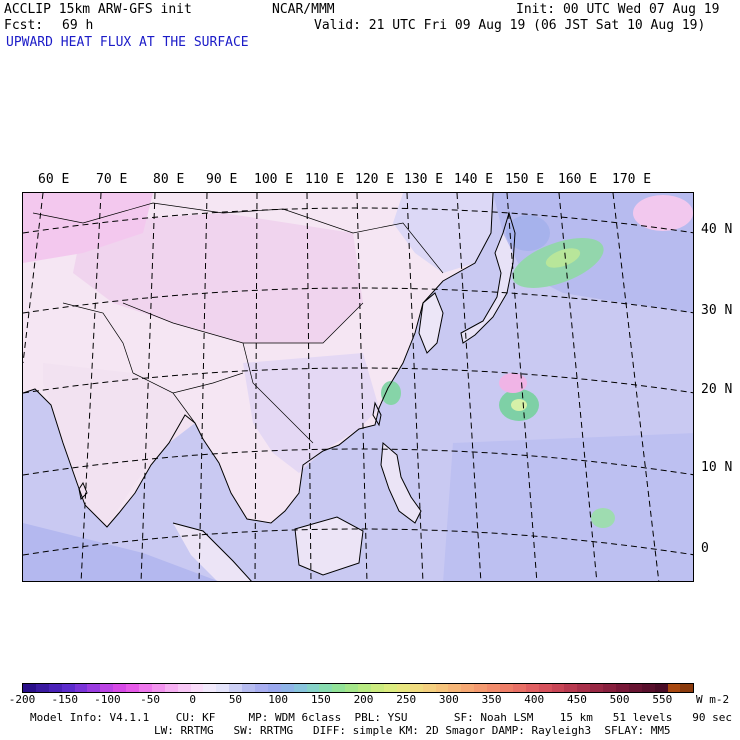 The image size is (740, 740). What do you see at coordinates (24, 25) in the screenshot?
I see `forecast-label: Fcst:` at bounding box center [24, 25].